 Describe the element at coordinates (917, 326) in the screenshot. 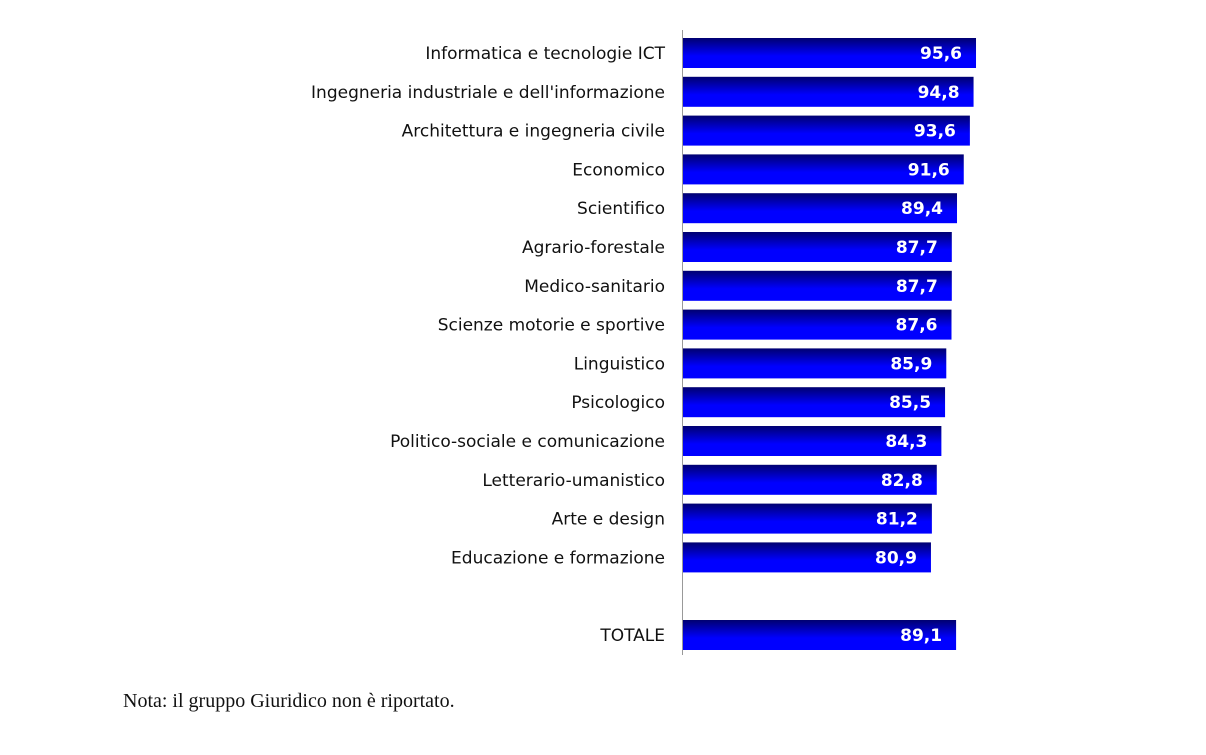

I see `data-label: 87,6` at that location.